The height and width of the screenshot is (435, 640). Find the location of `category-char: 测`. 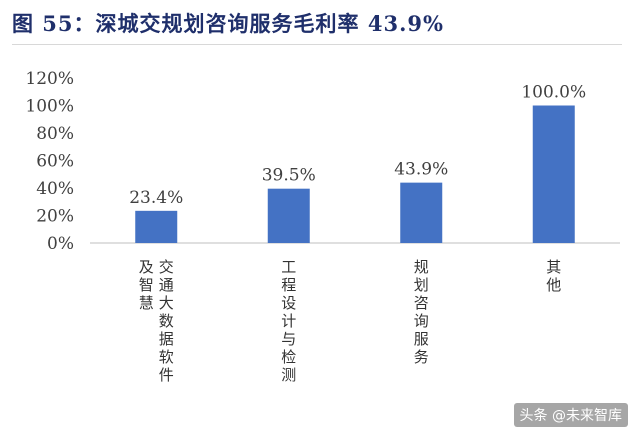

category-char: 测 is located at coordinates (288, 375).